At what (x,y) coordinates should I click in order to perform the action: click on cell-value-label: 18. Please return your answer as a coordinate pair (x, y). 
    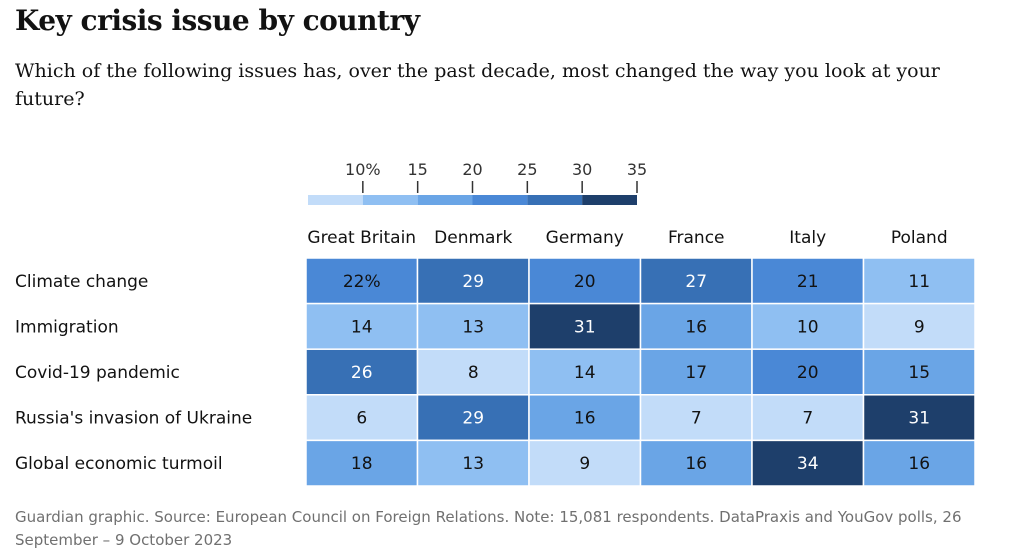
    Looking at the image, I should click on (362, 464).